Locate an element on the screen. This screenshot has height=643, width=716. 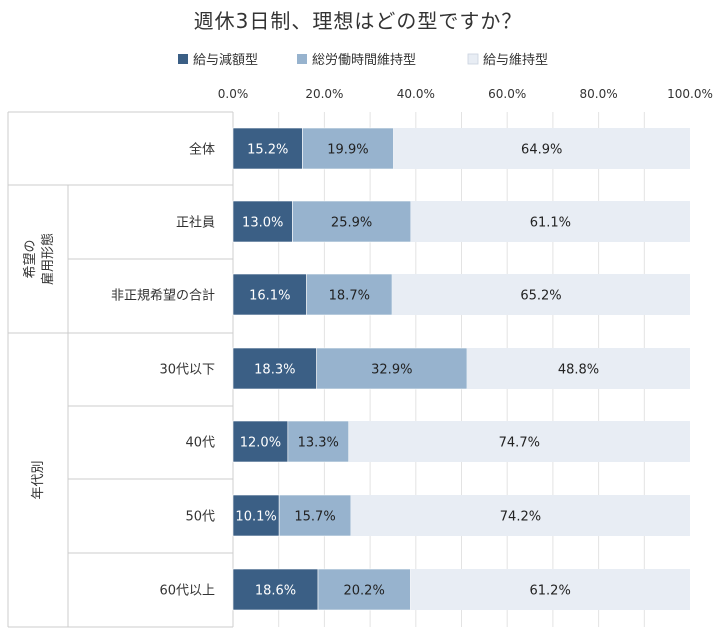
category-label-1: 全体 is located at coordinates (202, 150).